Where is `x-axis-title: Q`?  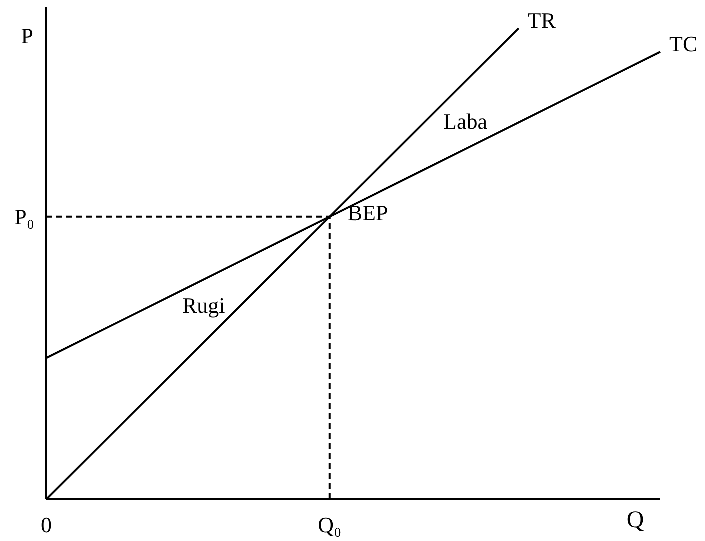
x-axis-title: Q is located at coordinates (635, 521).